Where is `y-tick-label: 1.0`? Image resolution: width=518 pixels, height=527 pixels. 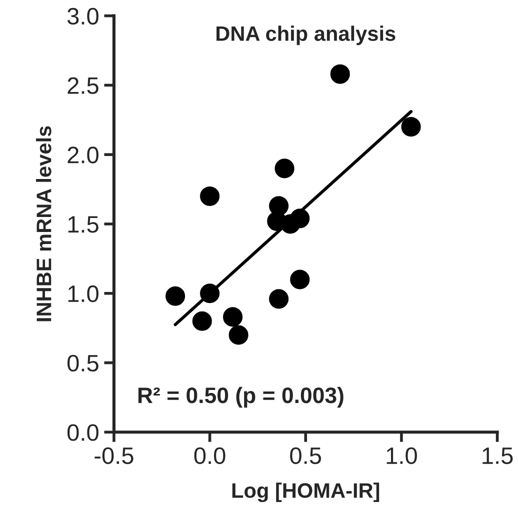
y-tick-label: 1.0 is located at coordinates (83, 293).